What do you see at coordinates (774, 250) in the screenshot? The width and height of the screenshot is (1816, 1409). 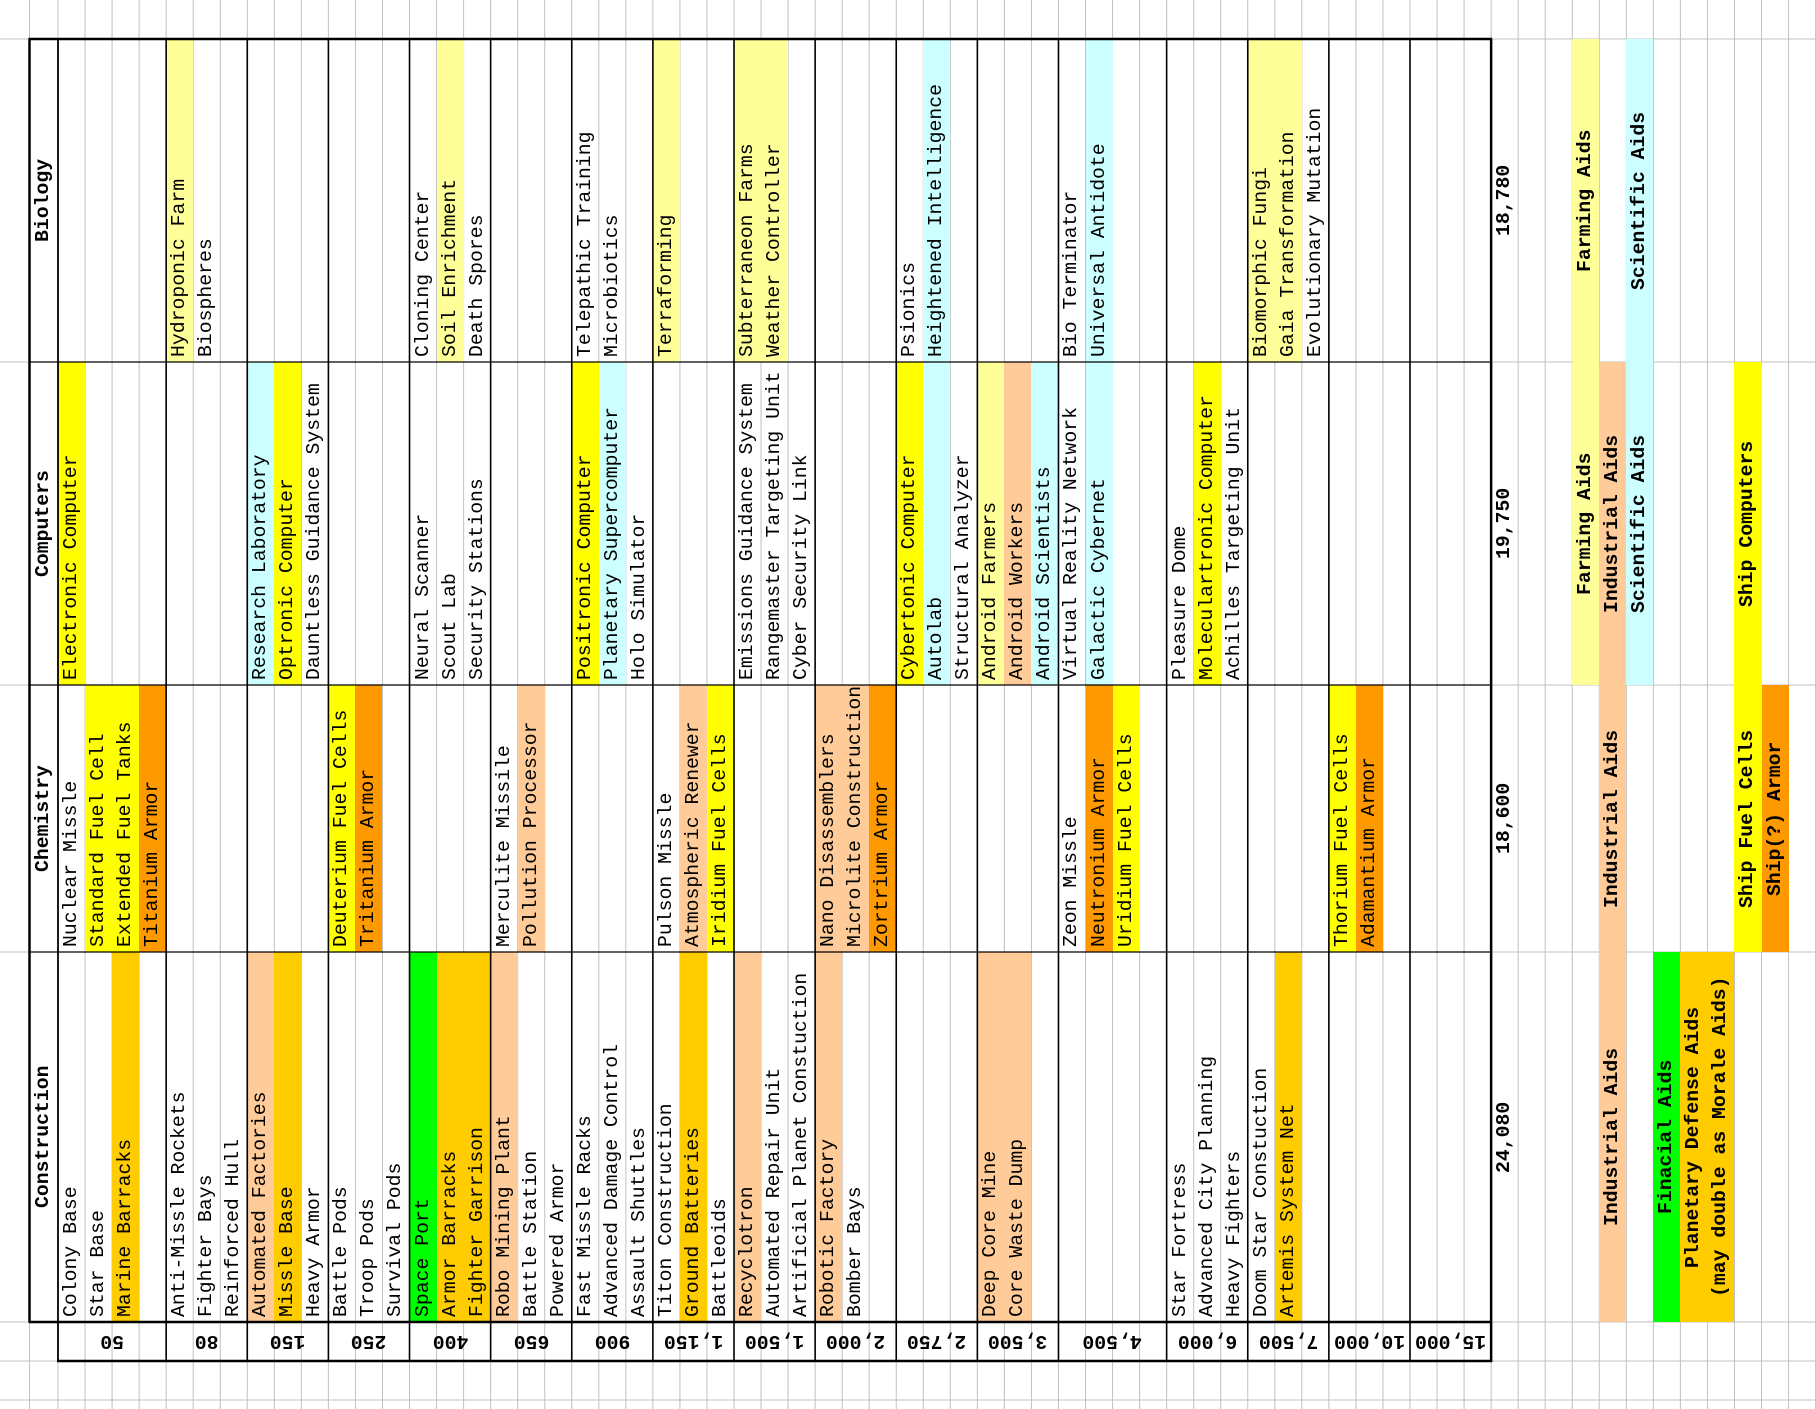 I see `tech-cell-label: Weather Controller` at bounding box center [774, 250].